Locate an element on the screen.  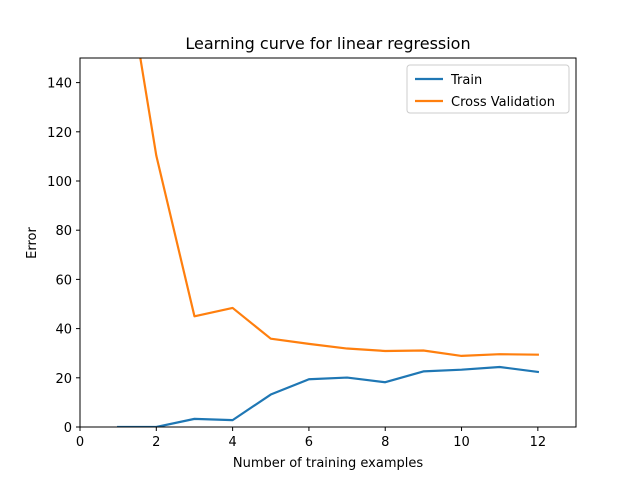
x-tick-label: 0 is located at coordinates (80, 442).